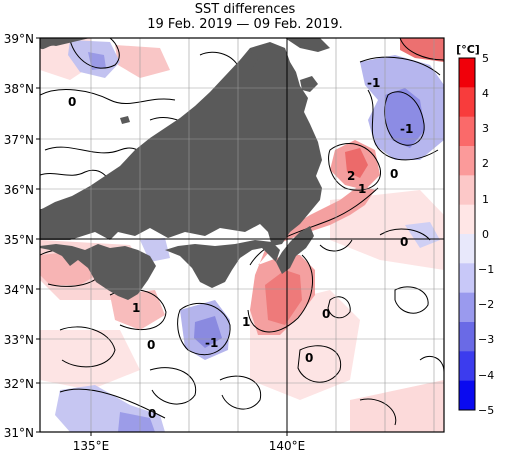  What do you see at coordinates (468, 49) in the screenshot?
I see `colorbar-unit: [°C]` at bounding box center [468, 49].